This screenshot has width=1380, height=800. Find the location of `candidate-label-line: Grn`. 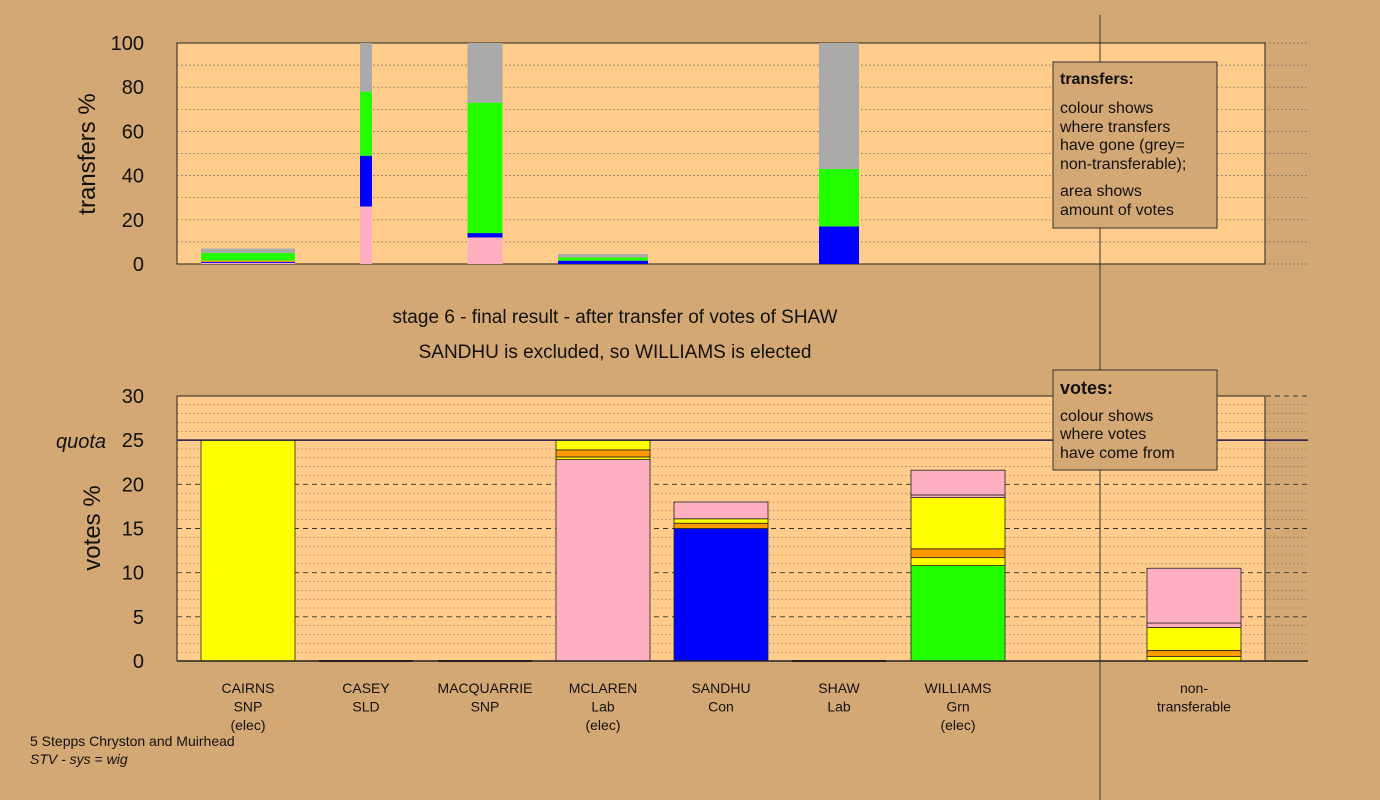

candidate-label-line: Grn is located at coordinates (957, 707).